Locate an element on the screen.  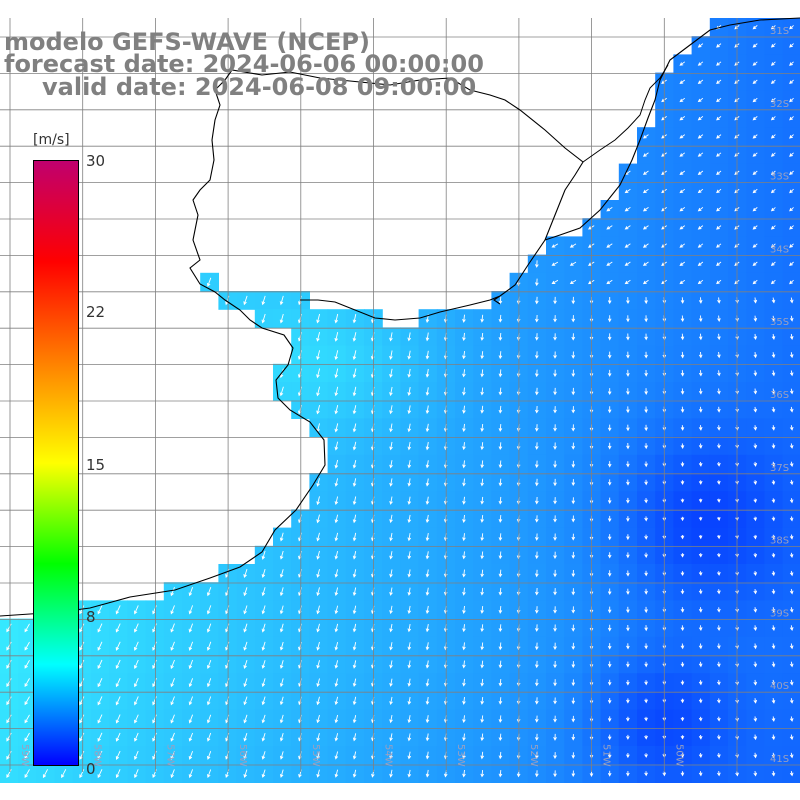
longitude-label: 53W is located at coordinates (460, 755).